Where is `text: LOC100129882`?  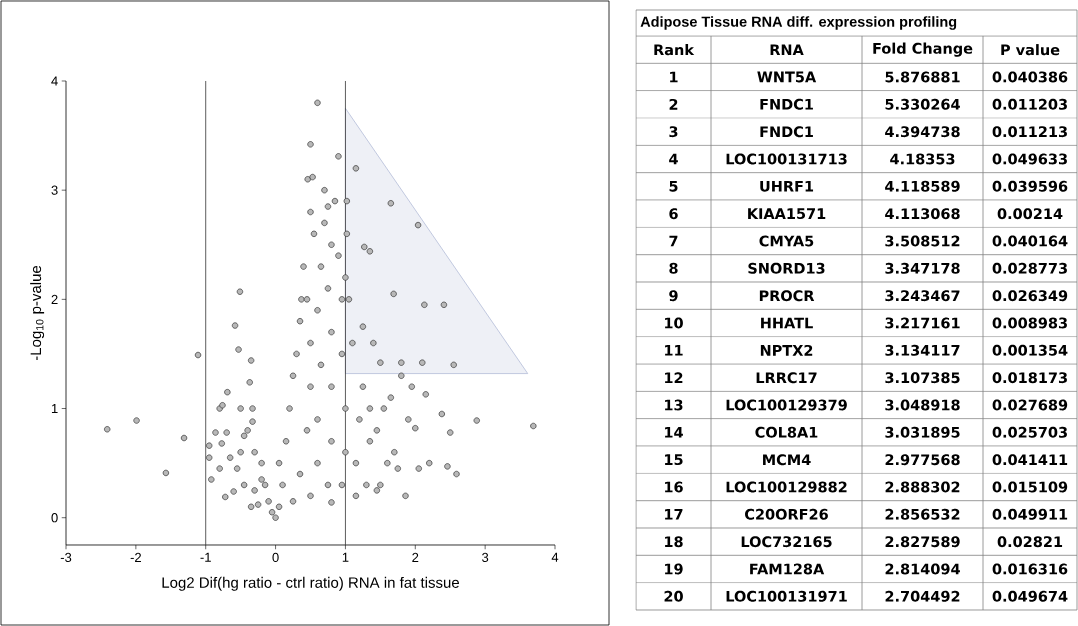 text: LOC100129882 is located at coordinates (786, 487).